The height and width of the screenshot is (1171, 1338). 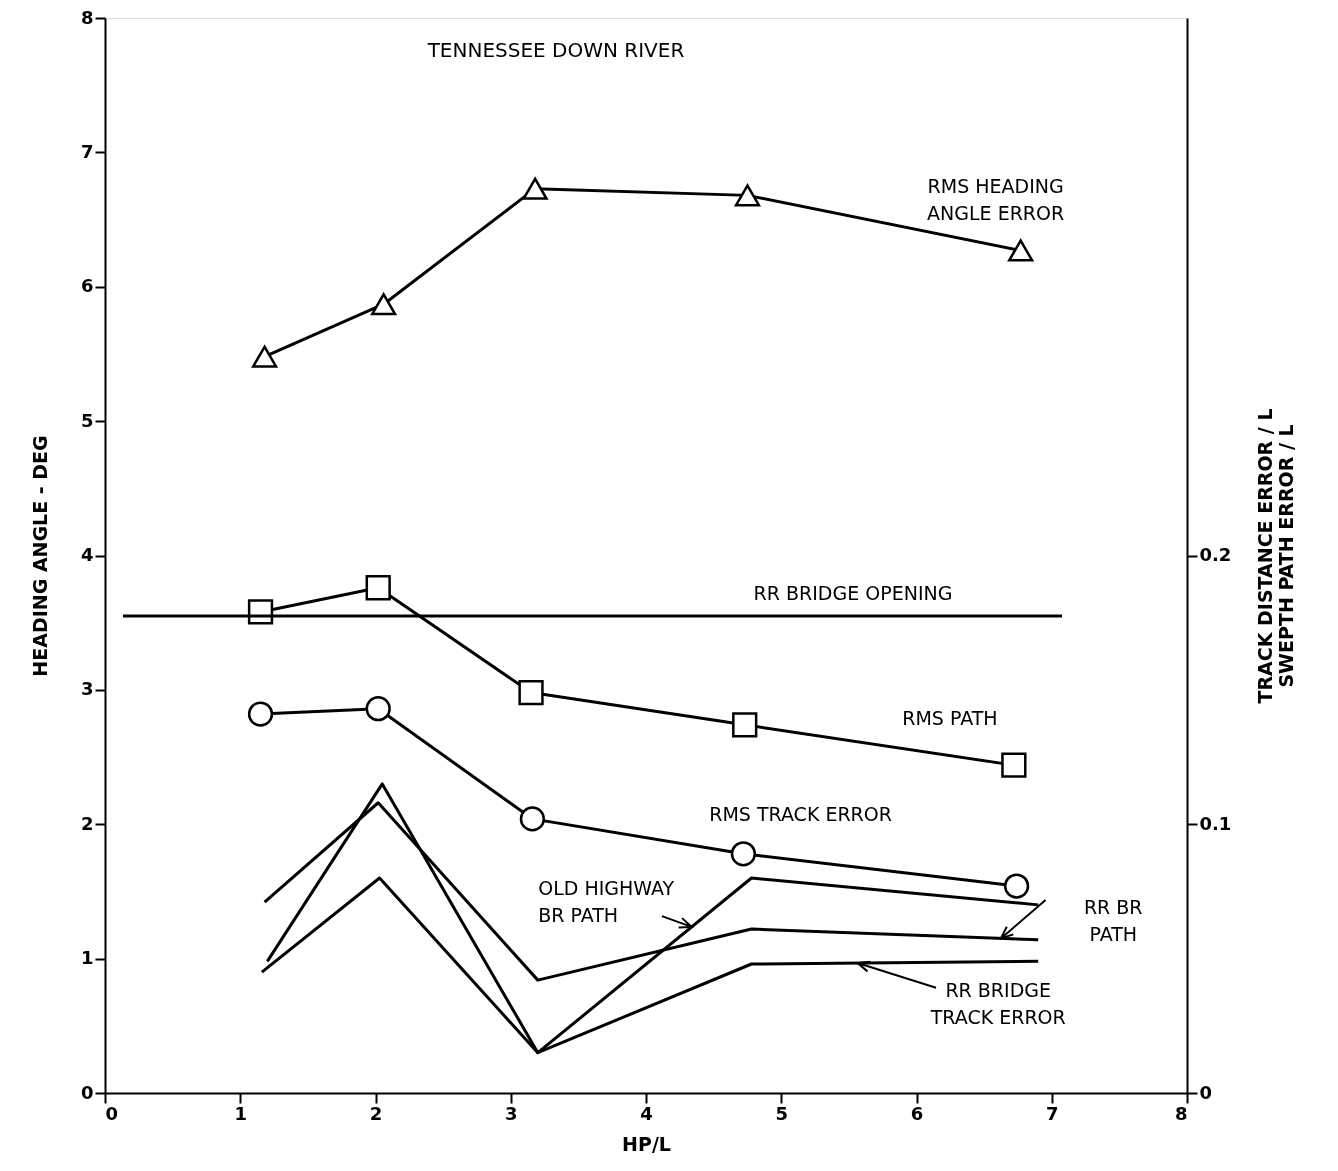 What do you see at coordinates (87, 958) in the screenshot?
I see `y-tick-label: 1` at bounding box center [87, 958].